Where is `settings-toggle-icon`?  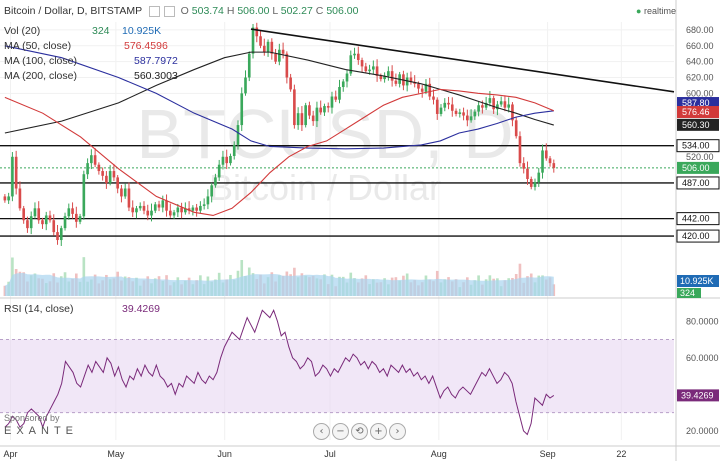 settings-toggle-icon is located at coordinates (169, 11).